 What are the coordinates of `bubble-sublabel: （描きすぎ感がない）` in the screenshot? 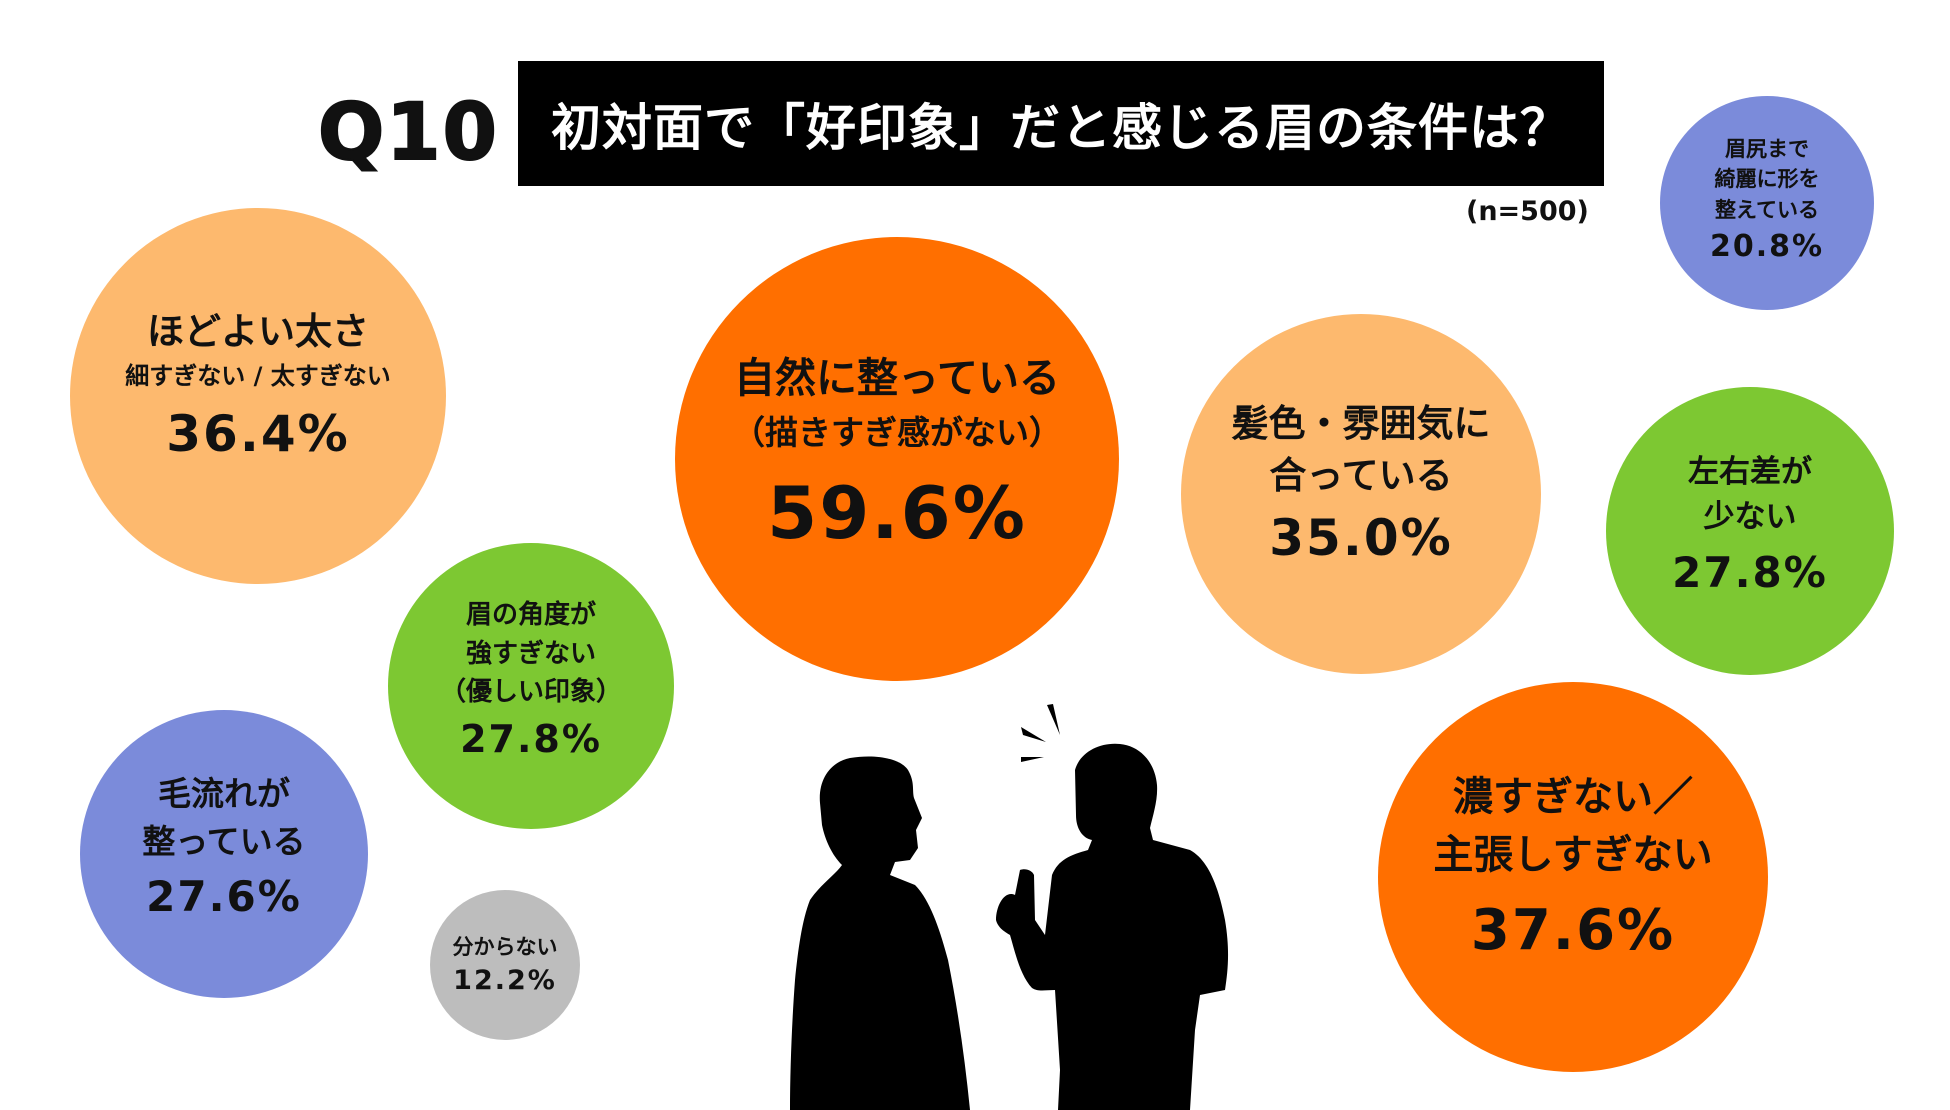 It's located at (897, 432).